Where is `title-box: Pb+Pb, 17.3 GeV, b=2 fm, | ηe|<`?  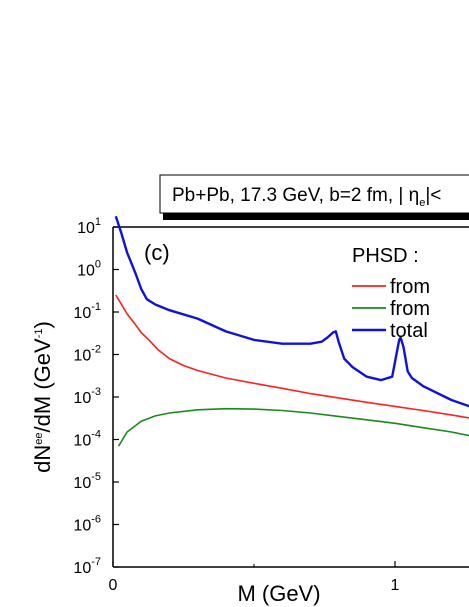 title-box: Pb+Pb, 17.3 GeV, b=2 fm, | ηe|< is located at coordinates (314, 197).